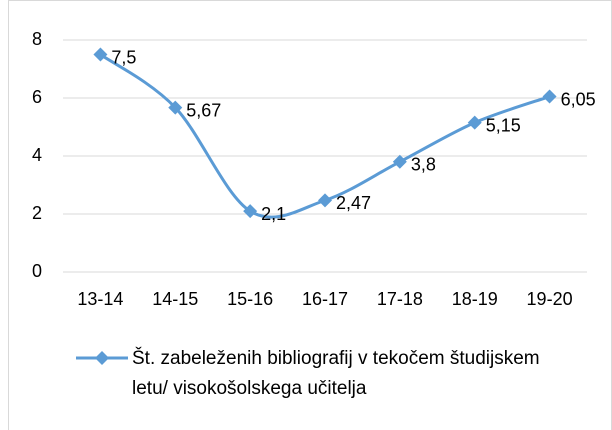 The height and width of the screenshot is (430, 612). Describe the element at coordinates (550, 299) in the screenshot. I see `x-tick-label: 19-20` at that location.